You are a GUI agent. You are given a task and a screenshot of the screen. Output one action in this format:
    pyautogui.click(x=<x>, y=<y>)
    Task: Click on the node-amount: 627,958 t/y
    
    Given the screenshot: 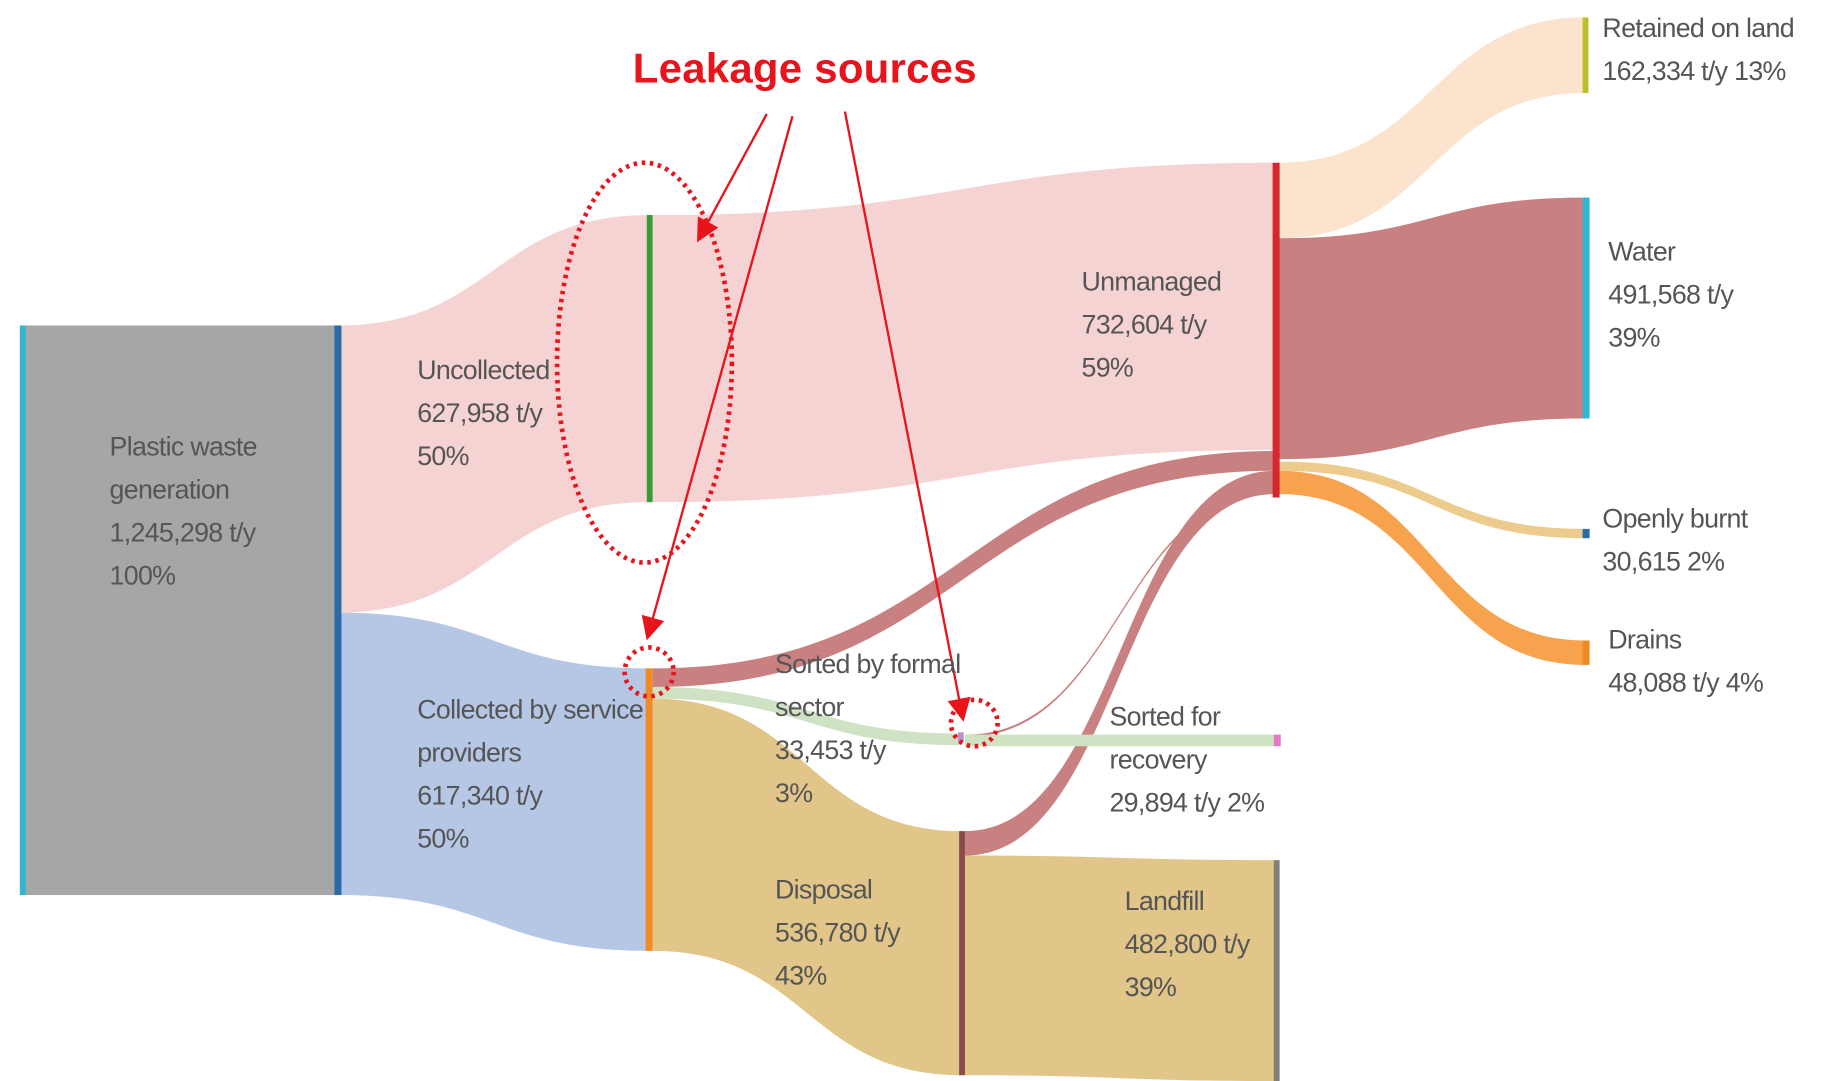 What is the action you would take?
    pyautogui.click(x=480, y=412)
    